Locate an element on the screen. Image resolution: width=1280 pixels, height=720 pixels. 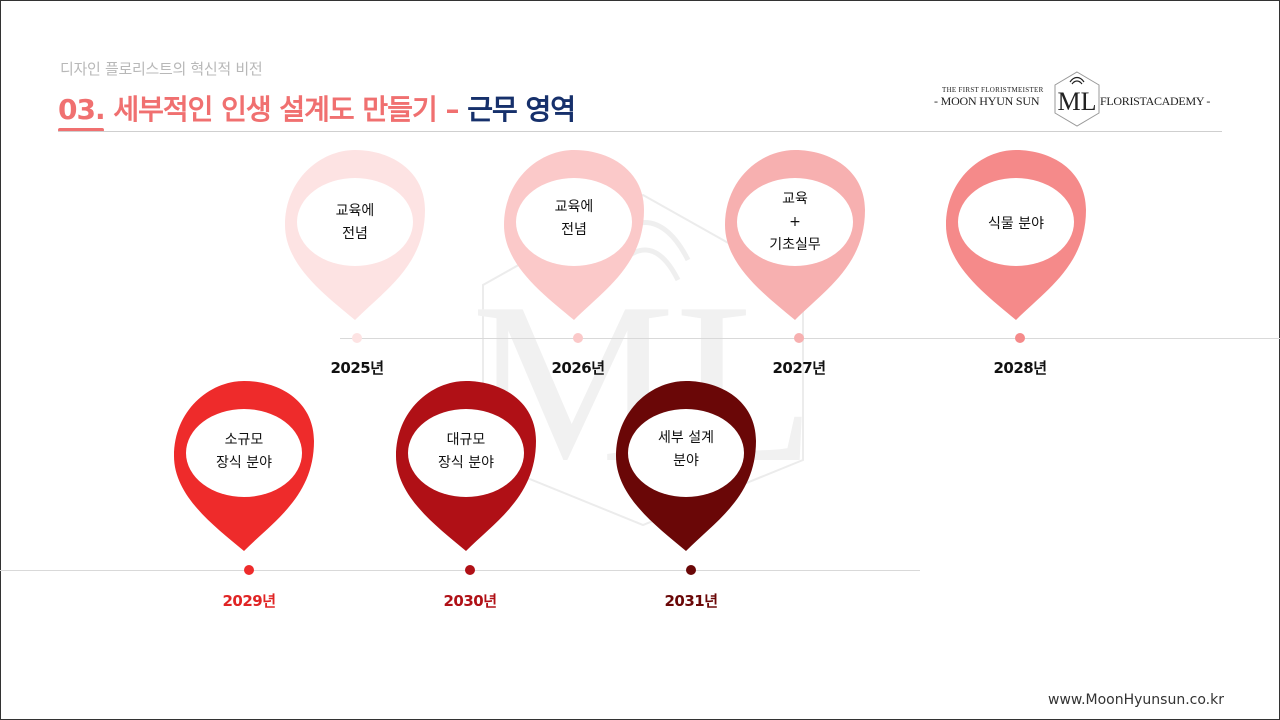
logo-emblem-icon: ML is located at coordinates (1077, 99).